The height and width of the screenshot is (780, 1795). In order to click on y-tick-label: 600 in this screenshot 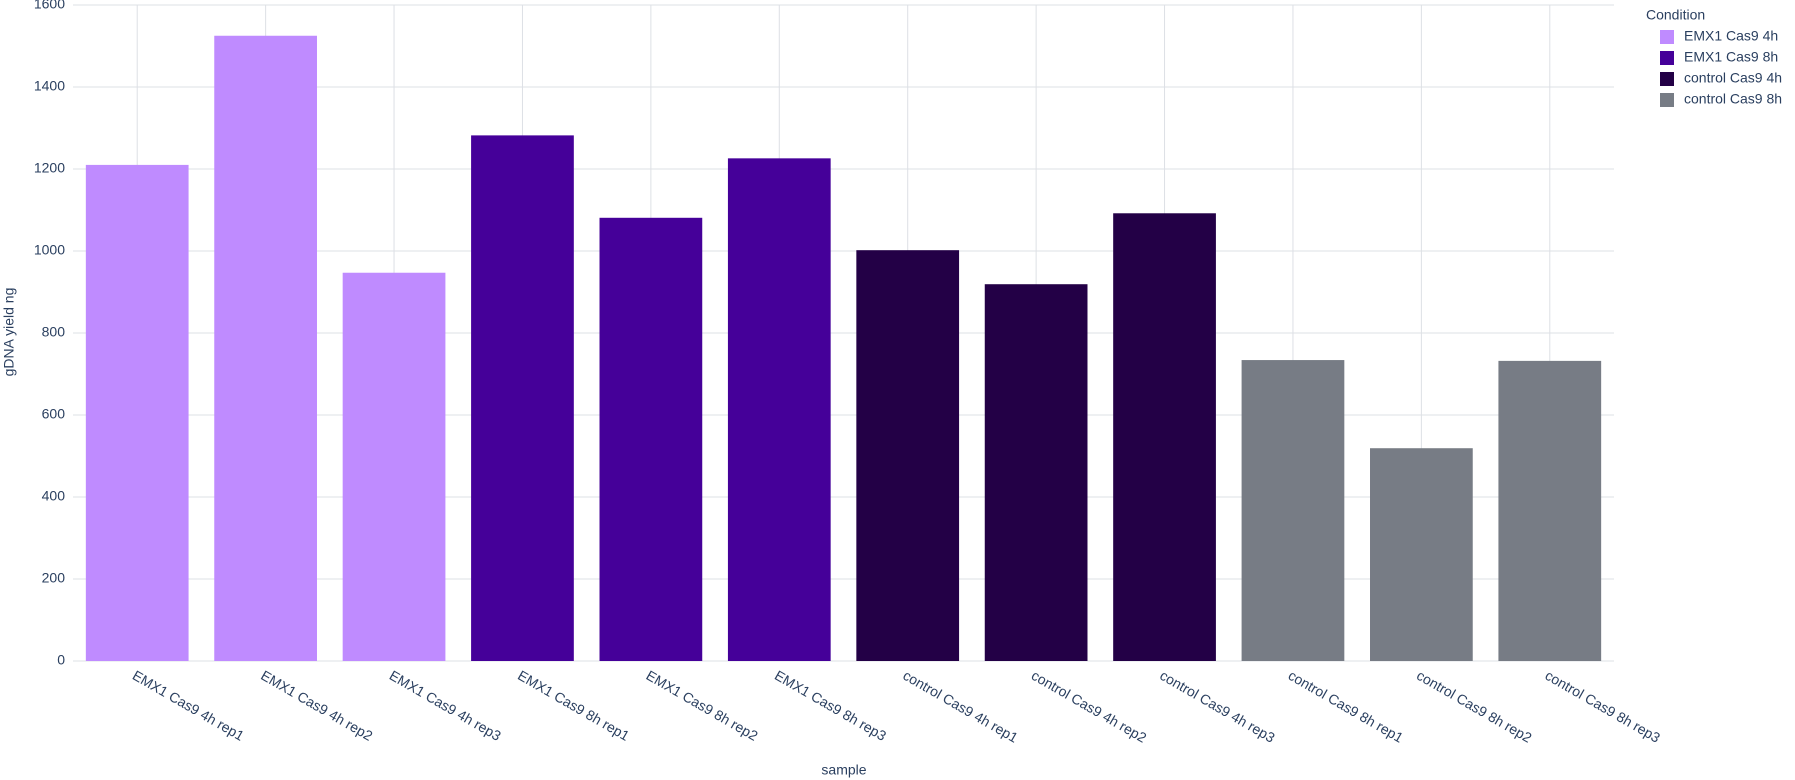, I will do `click(54, 414)`.